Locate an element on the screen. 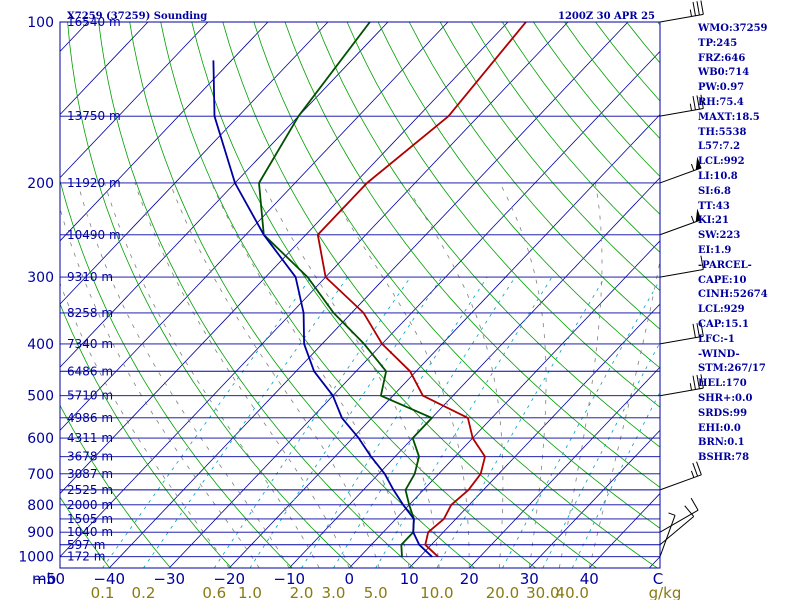 This screenshot has height=600, width=800. height-label: 10490 m is located at coordinates (94, 235).